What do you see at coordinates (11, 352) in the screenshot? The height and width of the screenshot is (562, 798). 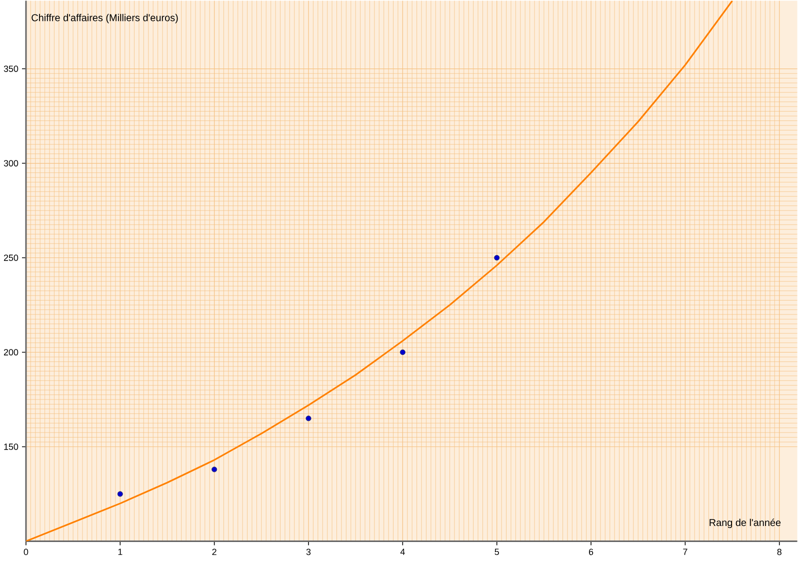 I see `y-tick-label: 200` at bounding box center [11, 352].